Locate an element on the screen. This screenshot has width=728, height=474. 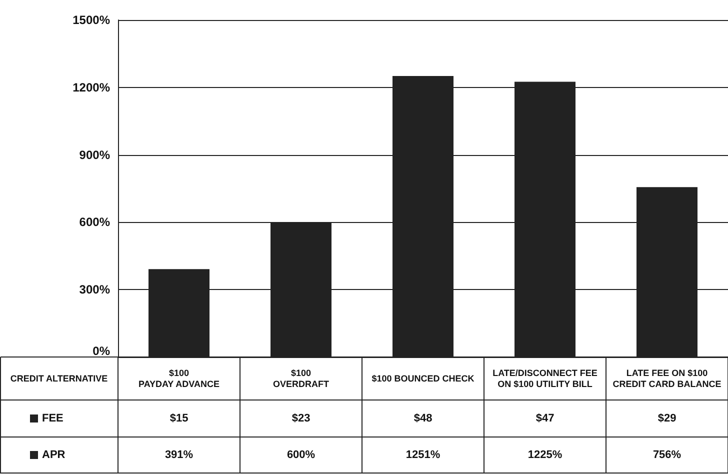
data-label: 1251% is located at coordinates (423, 455).